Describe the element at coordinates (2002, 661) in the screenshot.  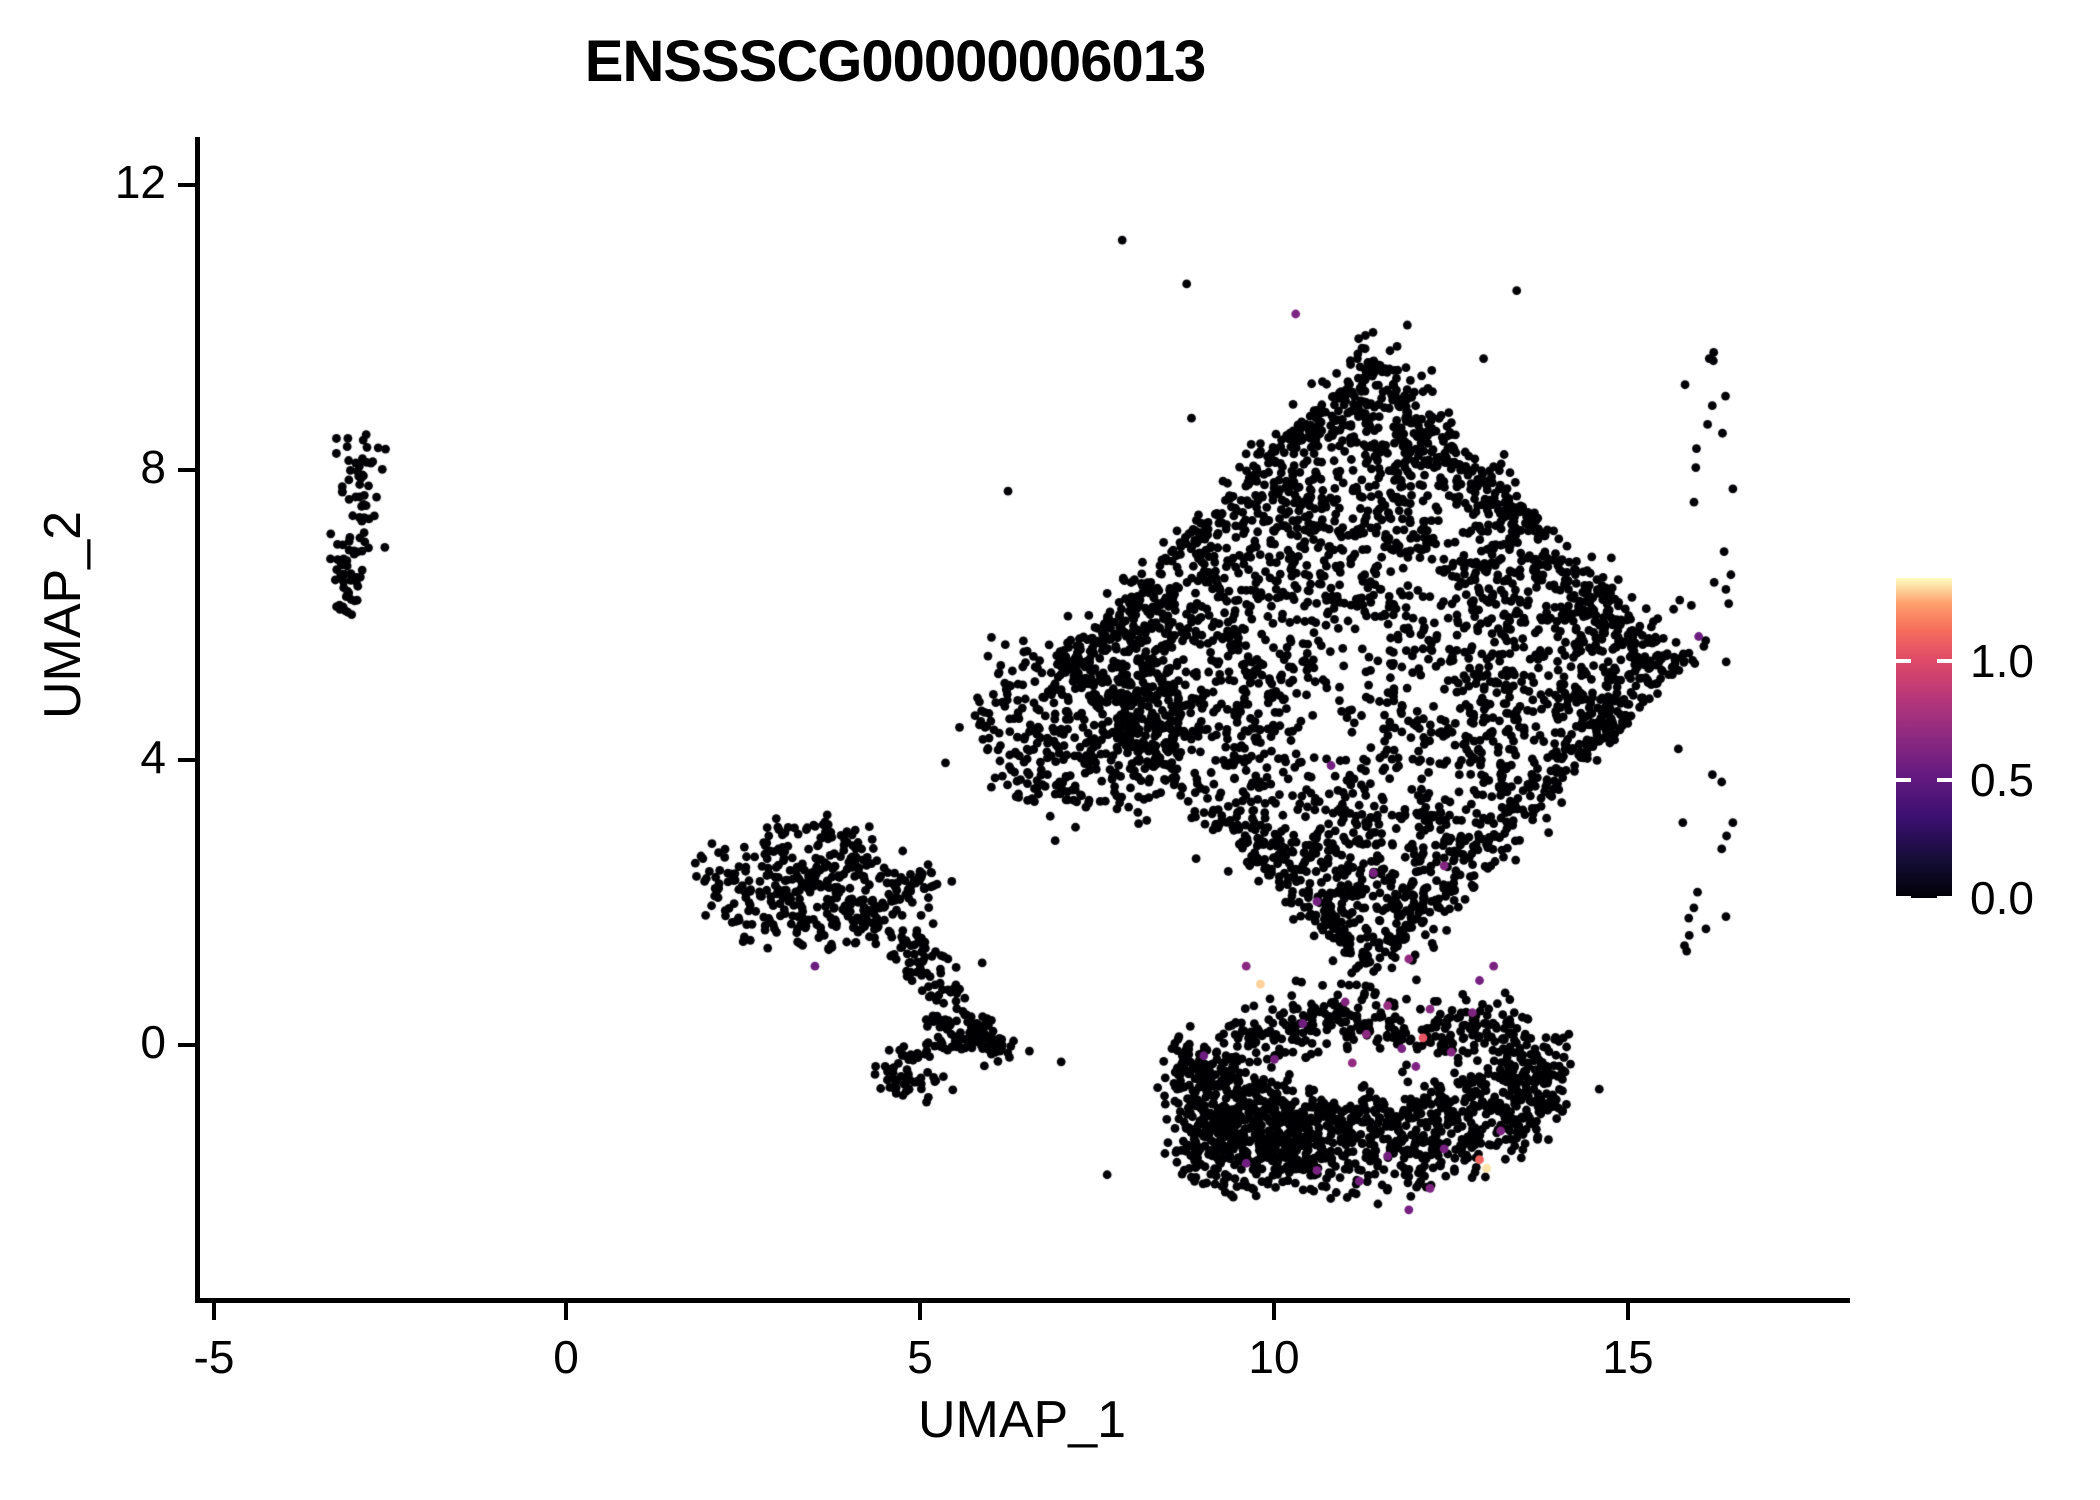
I see `colorbar-tick-label: 1.0` at that location.